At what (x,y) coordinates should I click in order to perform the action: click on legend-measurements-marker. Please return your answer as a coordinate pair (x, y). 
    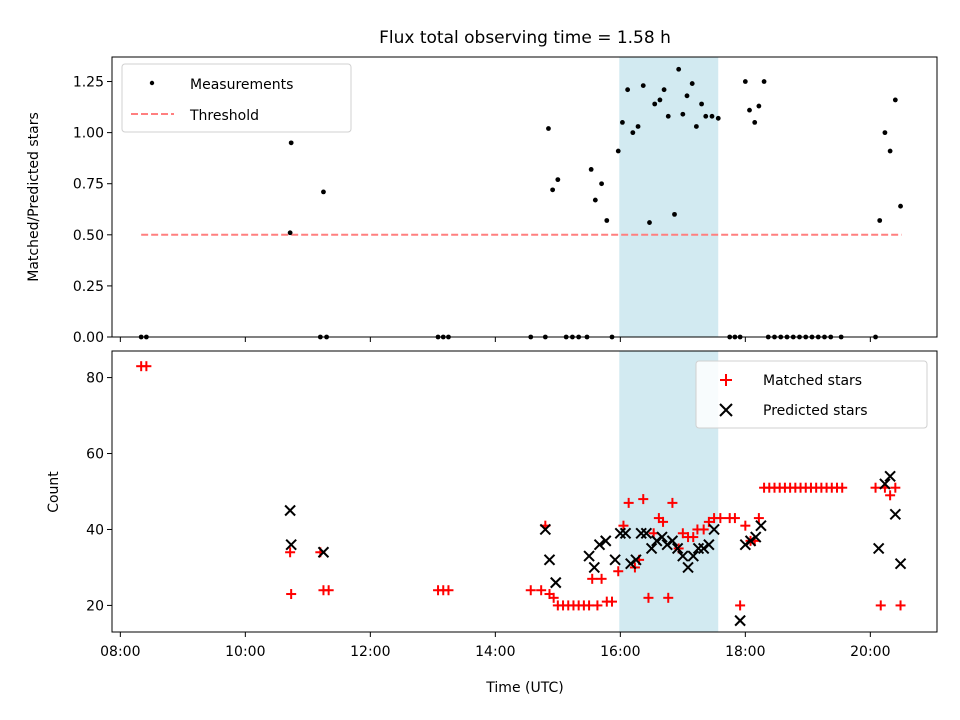
    Looking at the image, I should click on (152, 83).